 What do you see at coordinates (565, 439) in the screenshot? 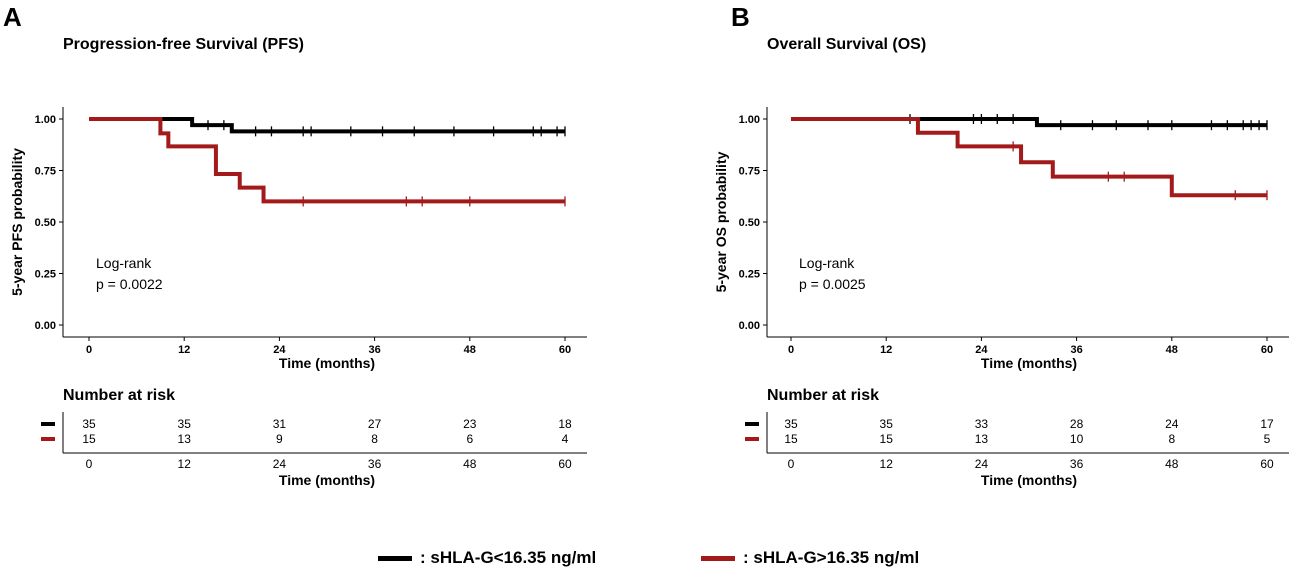
I see `panel-a-risk-count-high: 4` at bounding box center [565, 439].